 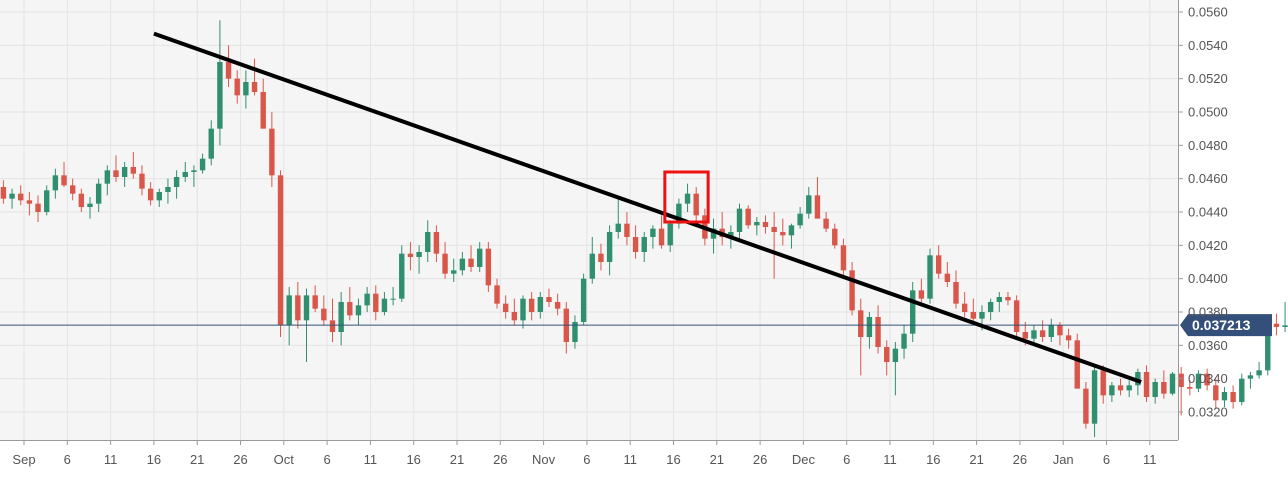 What do you see at coordinates (284, 459) in the screenshot?
I see `x-tick-label: Oct` at bounding box center [284, 459].